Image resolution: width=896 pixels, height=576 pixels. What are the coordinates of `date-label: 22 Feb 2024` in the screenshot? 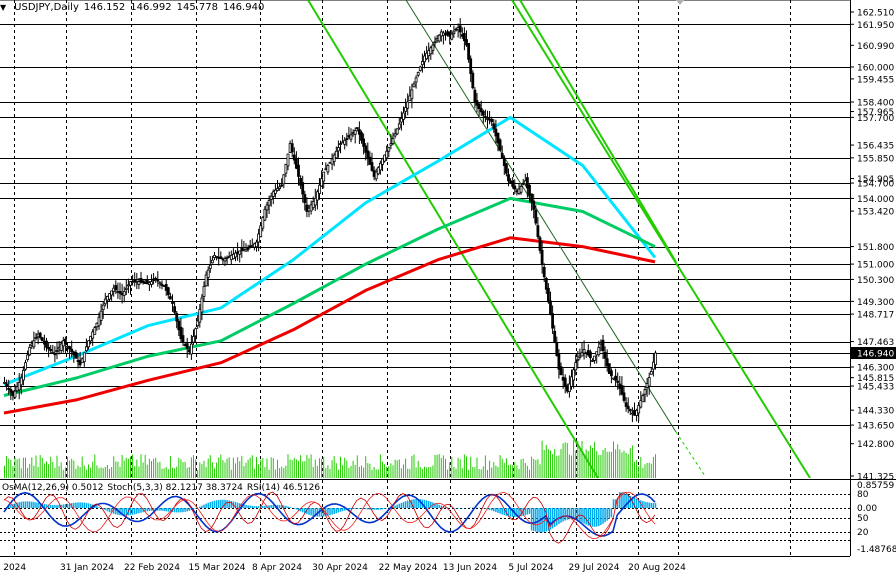 It's located at (152, 568).